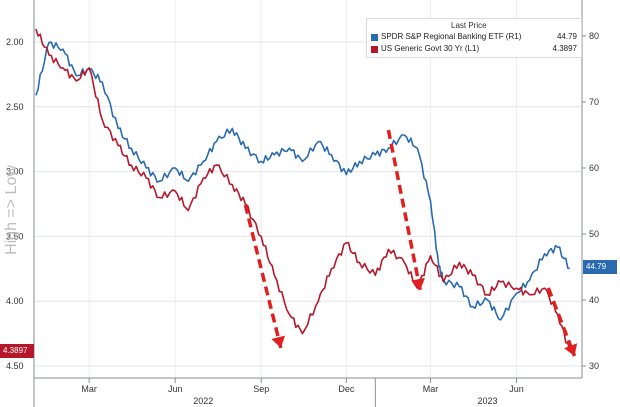 This screenshot has width=620, height=407. I want to click on right-tick-label: 60, so click(594, 168).